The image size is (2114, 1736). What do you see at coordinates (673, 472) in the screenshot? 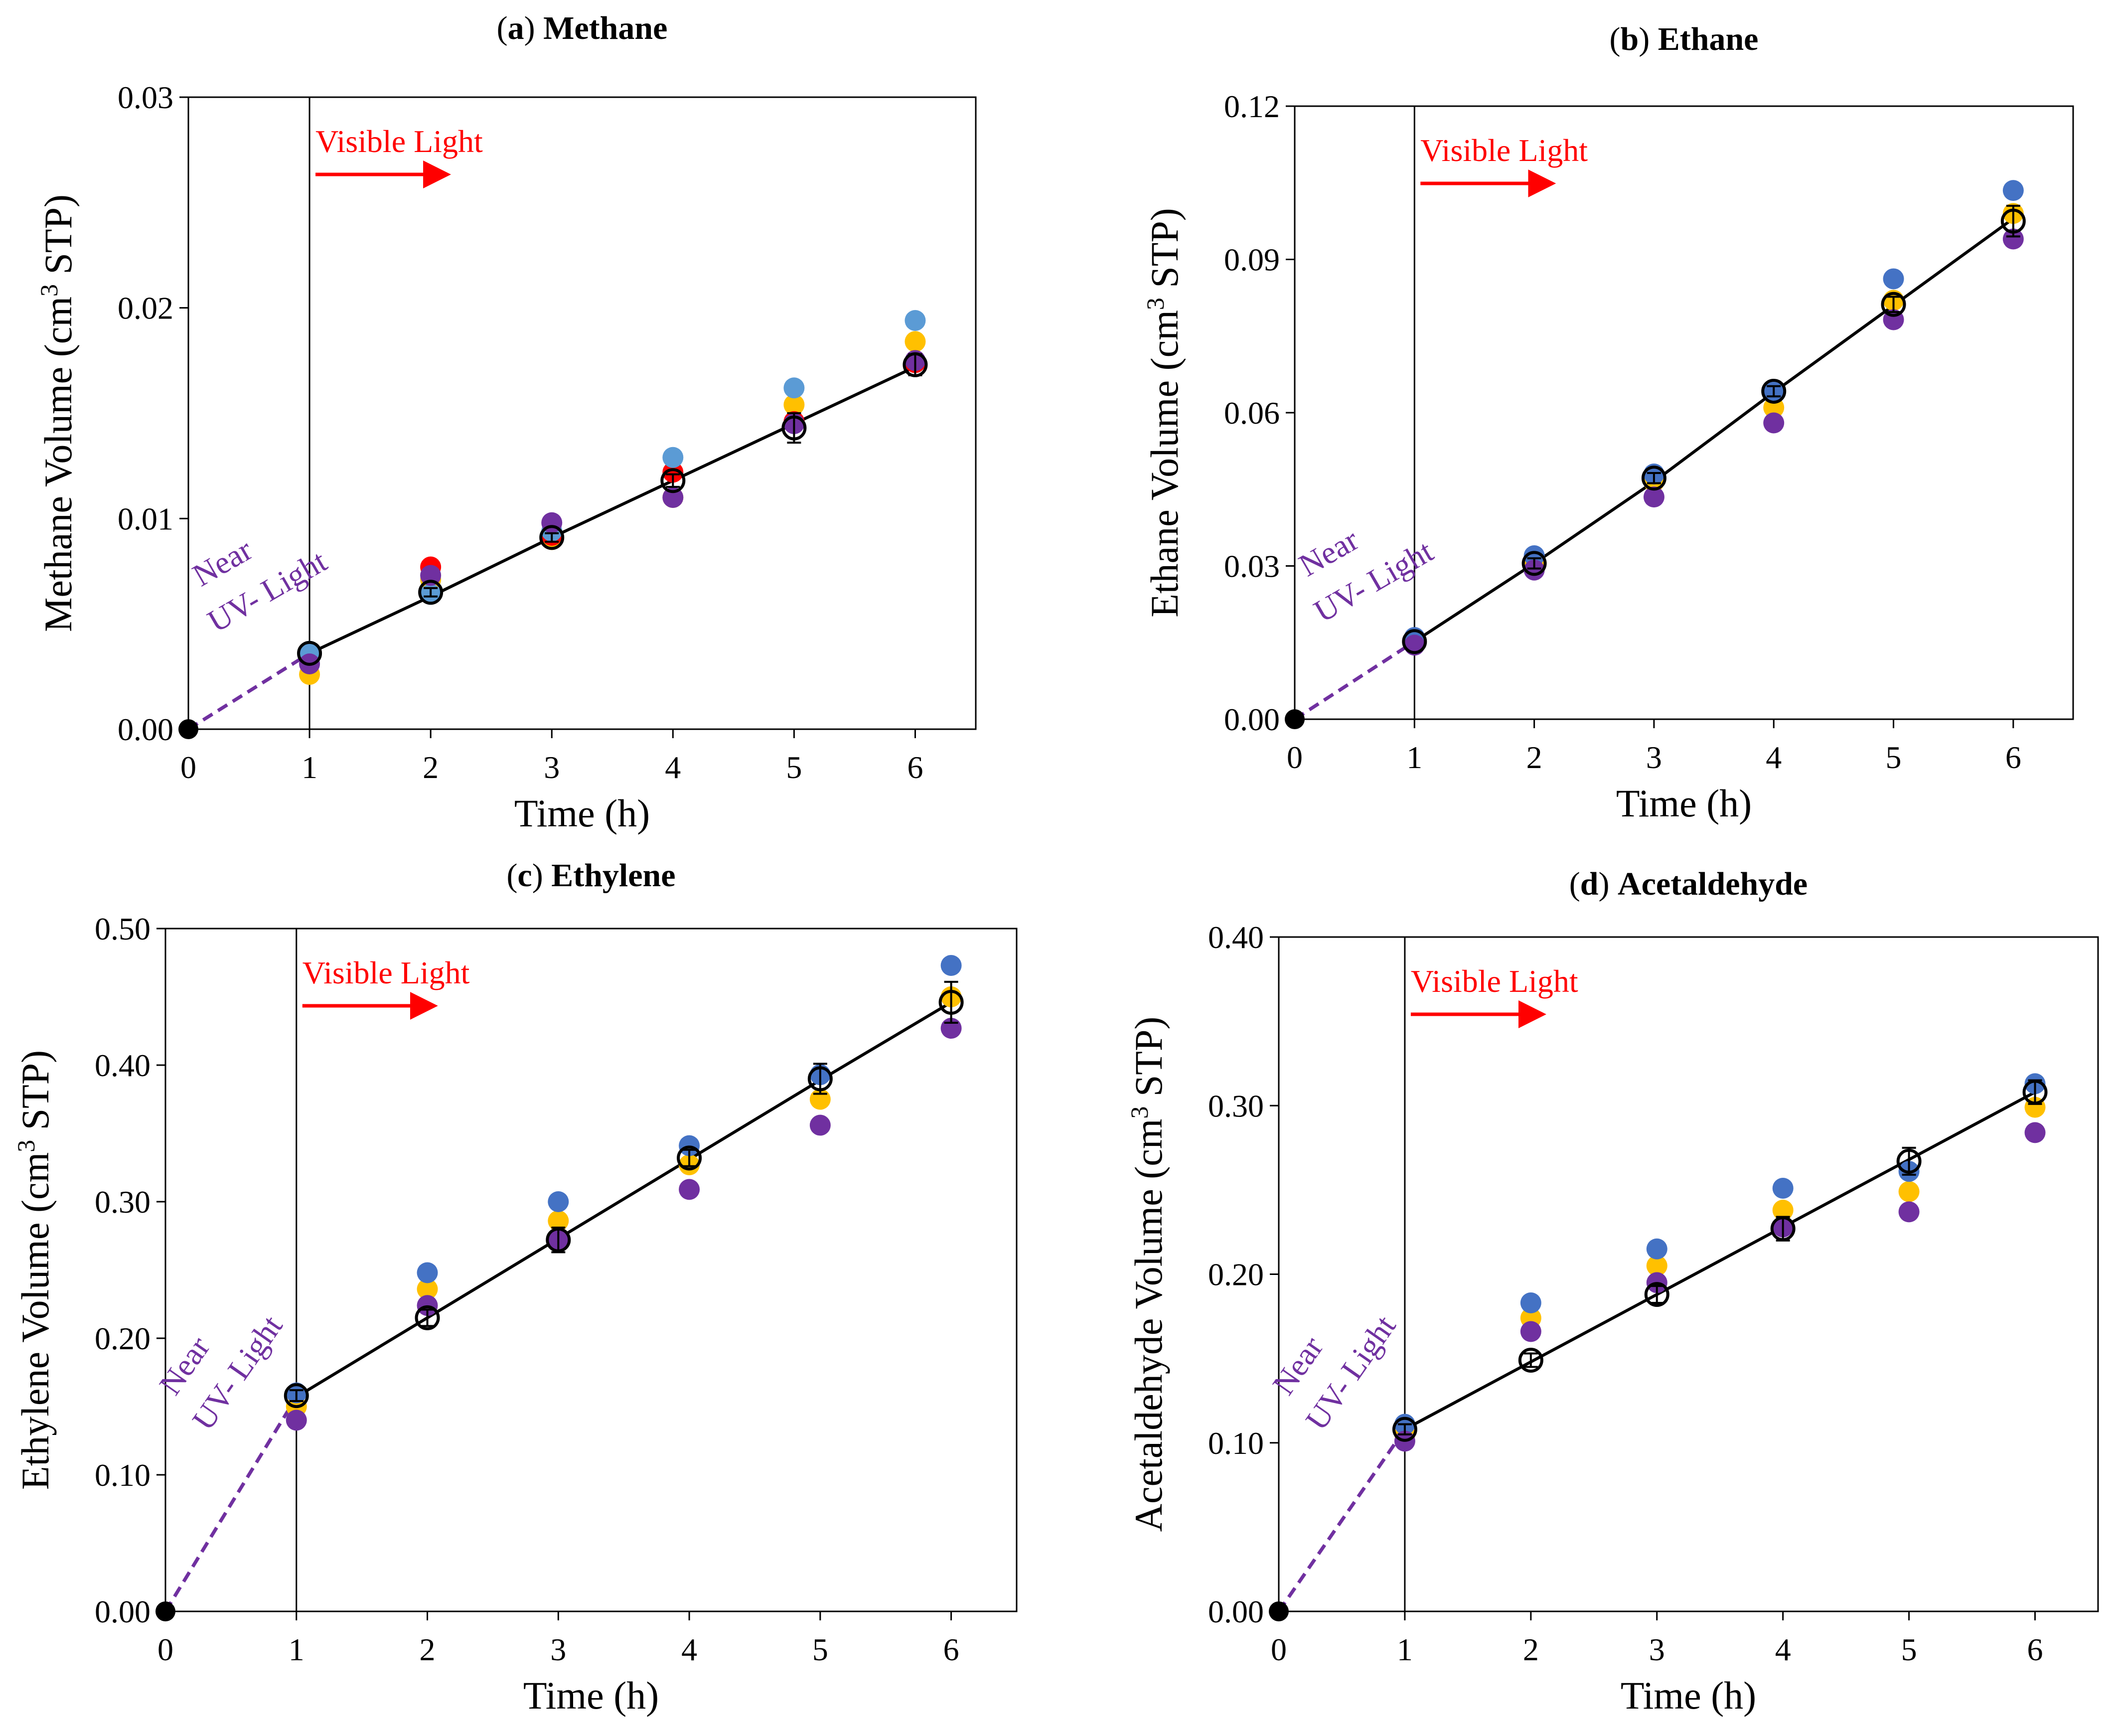
I see `data-point-red` at bounding box center [673, 472].